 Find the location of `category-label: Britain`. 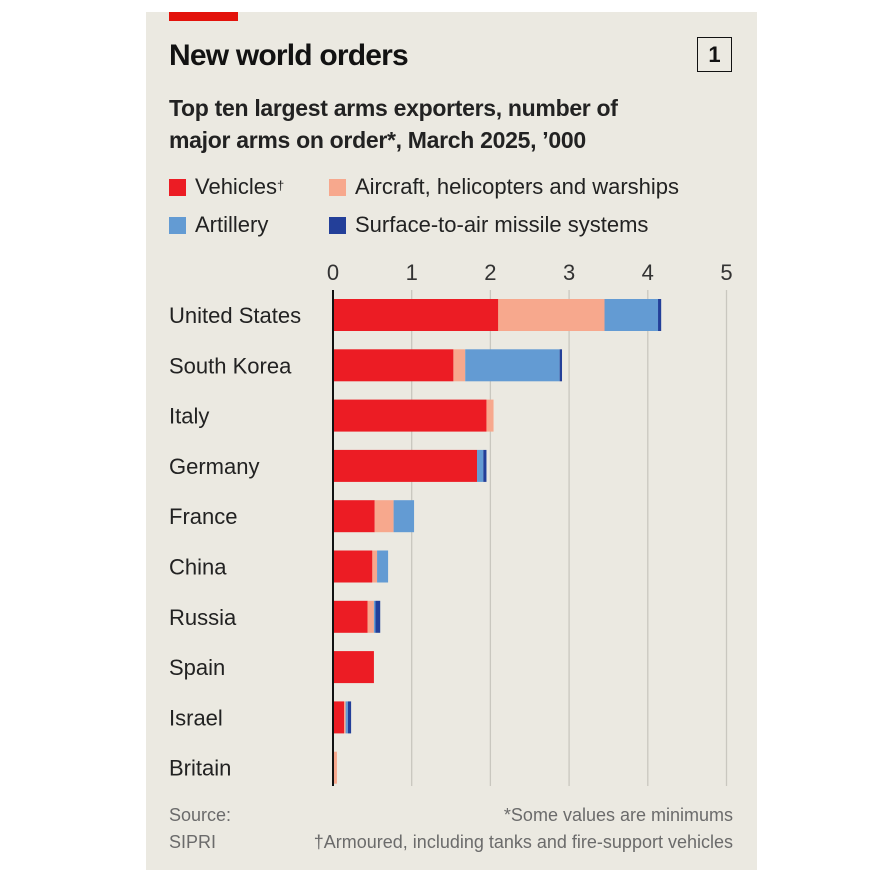

category-label: Britain is located at coordinates (200, 768).